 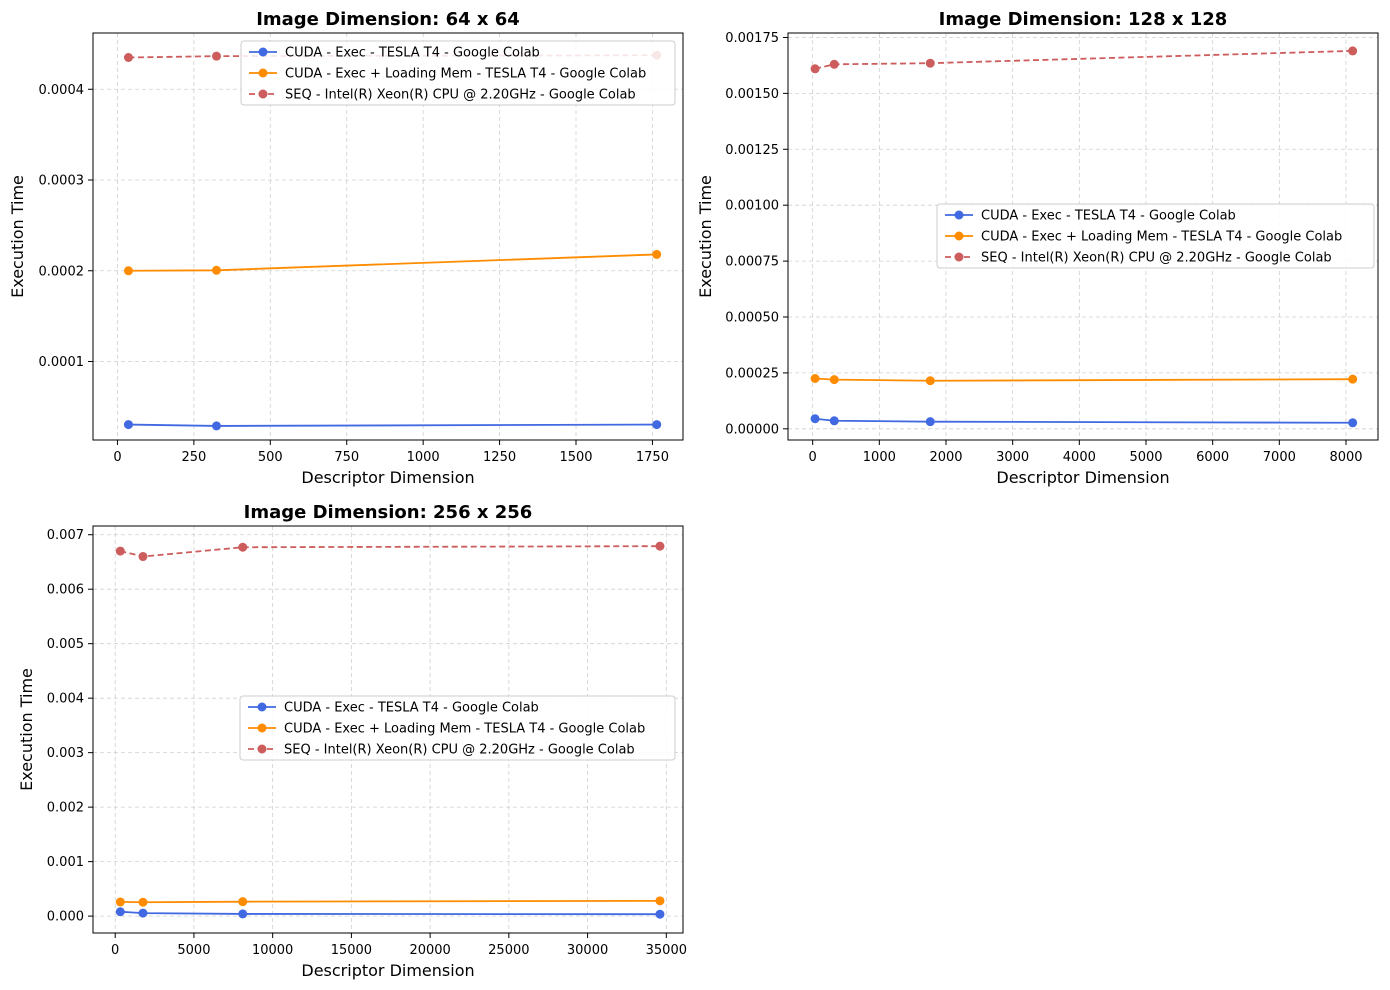 I want to click on x-tick-label: 1000, so click(x=879, y=457).